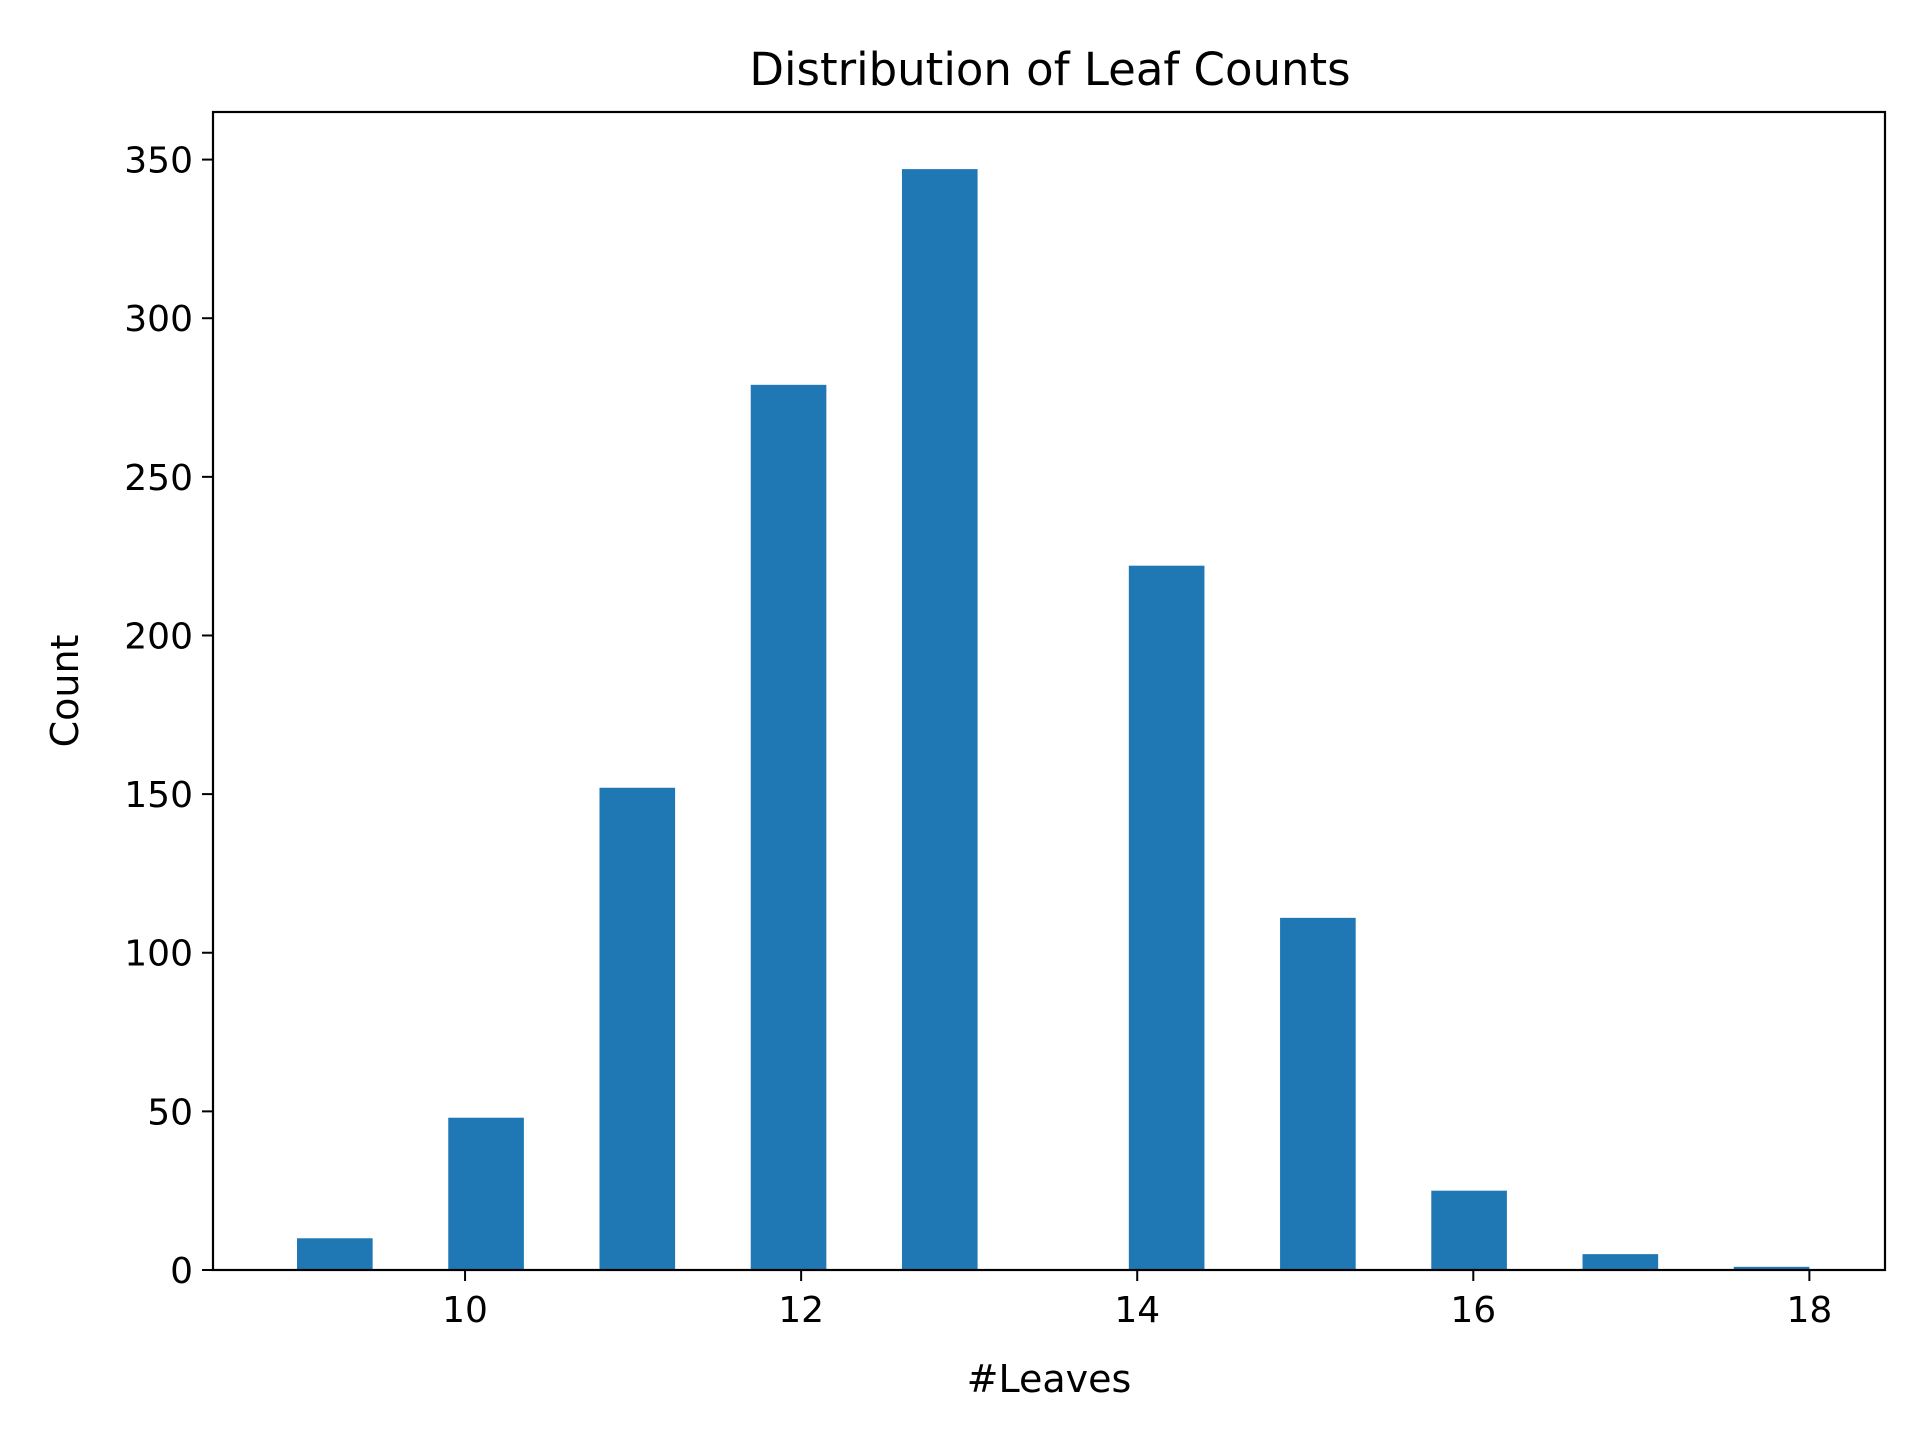  I want to click on y-tick-label: 300, so click(158, 319).